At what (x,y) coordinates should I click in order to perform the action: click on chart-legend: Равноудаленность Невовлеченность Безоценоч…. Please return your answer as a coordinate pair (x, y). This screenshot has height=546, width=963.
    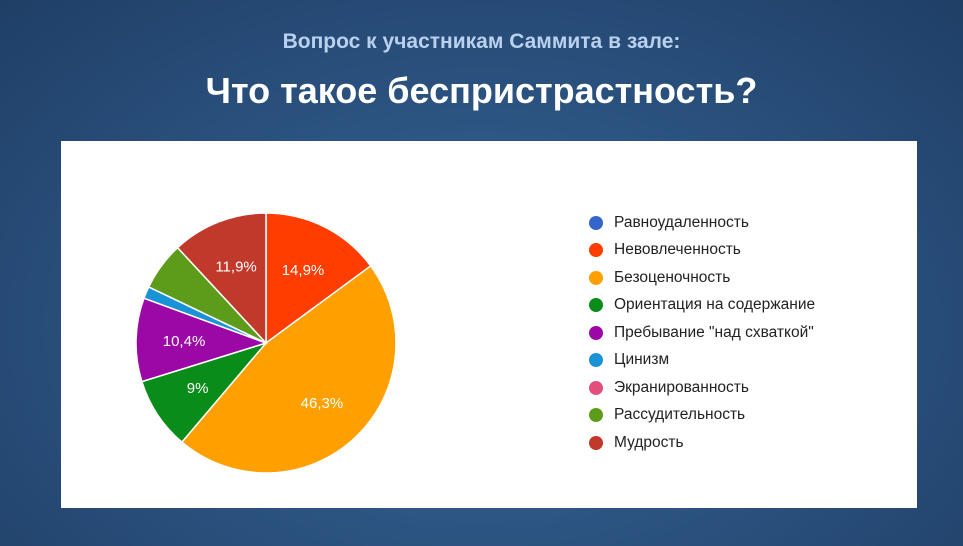
    Looking at the image, I should click on (702, 333).